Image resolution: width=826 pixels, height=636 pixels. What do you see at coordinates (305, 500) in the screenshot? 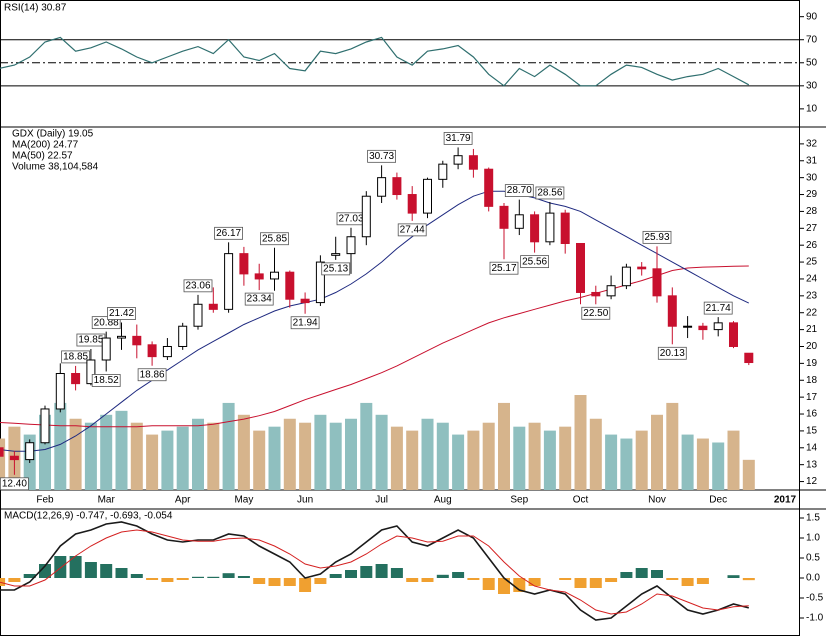
I see `x-tick-label: Jun` at bounding box center [305, 500].